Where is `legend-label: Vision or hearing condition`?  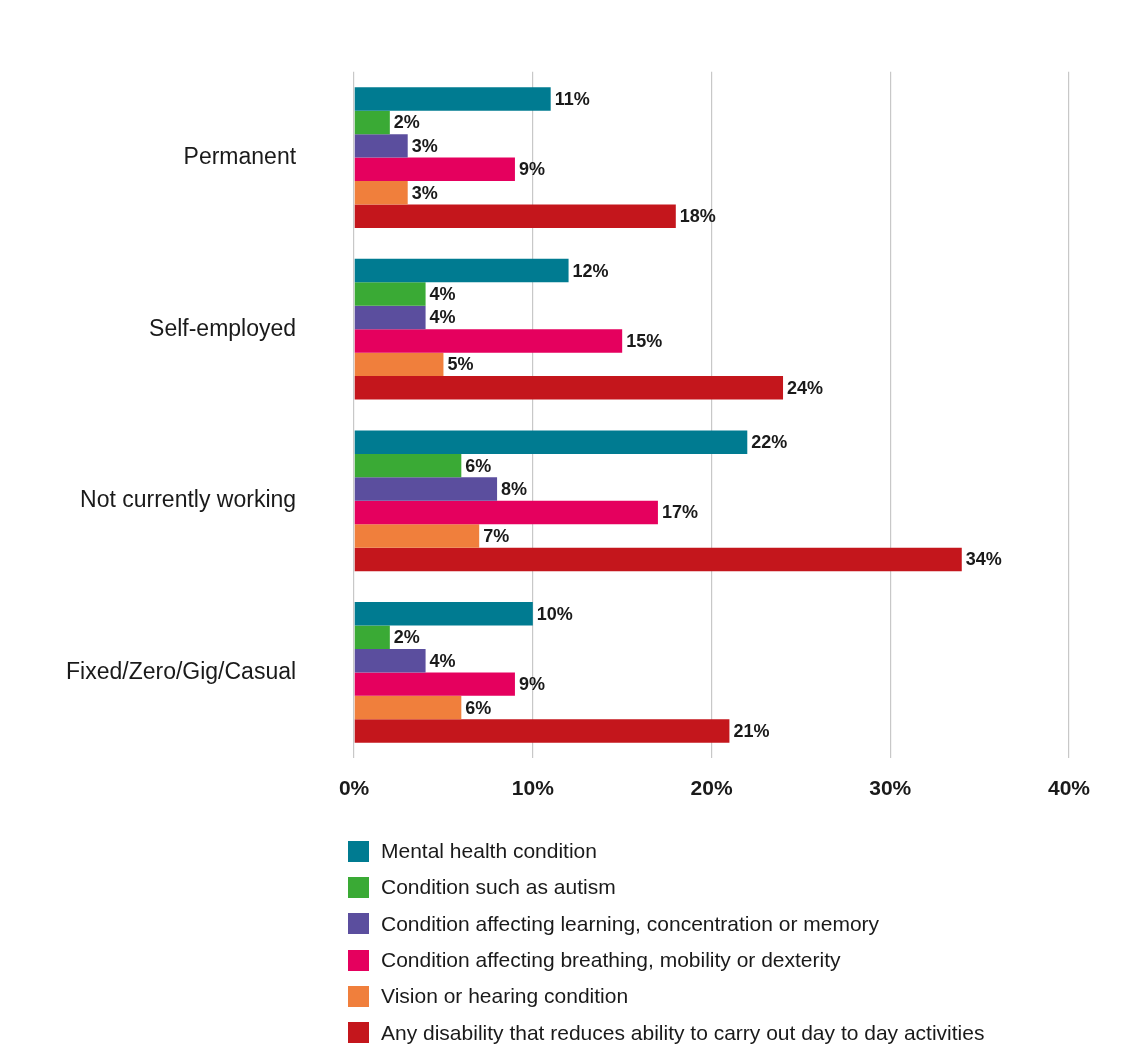
legend-label: Vision or hearing condition is located at coordinates (505, 996).